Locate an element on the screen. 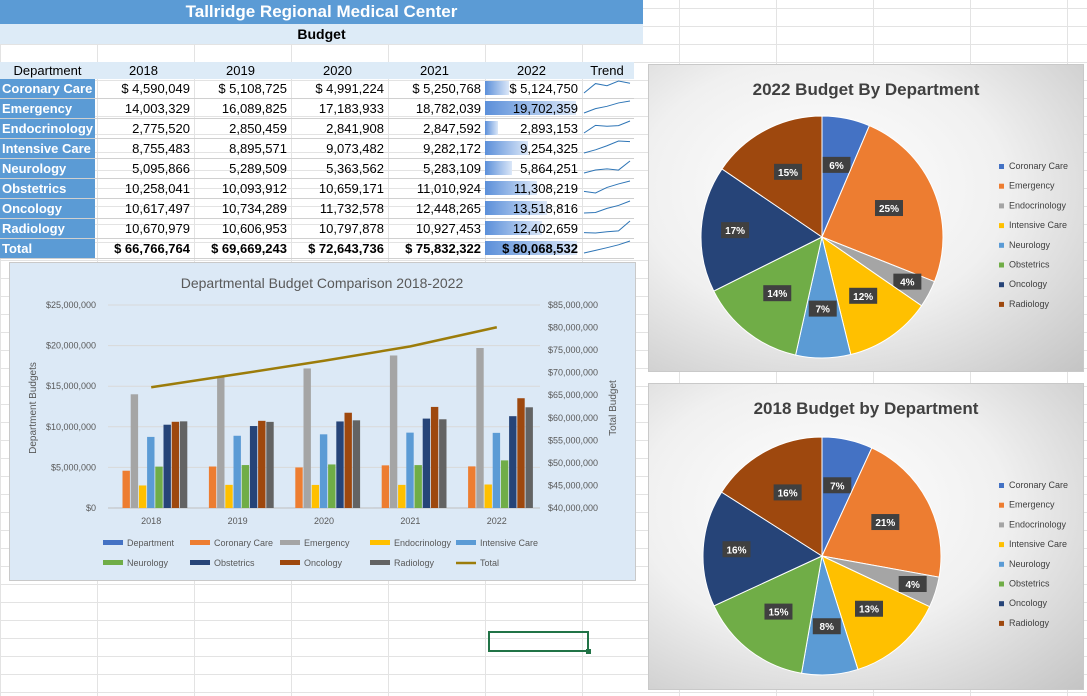  value-cell: 10,606,953 is located at coordinates (240, 228).